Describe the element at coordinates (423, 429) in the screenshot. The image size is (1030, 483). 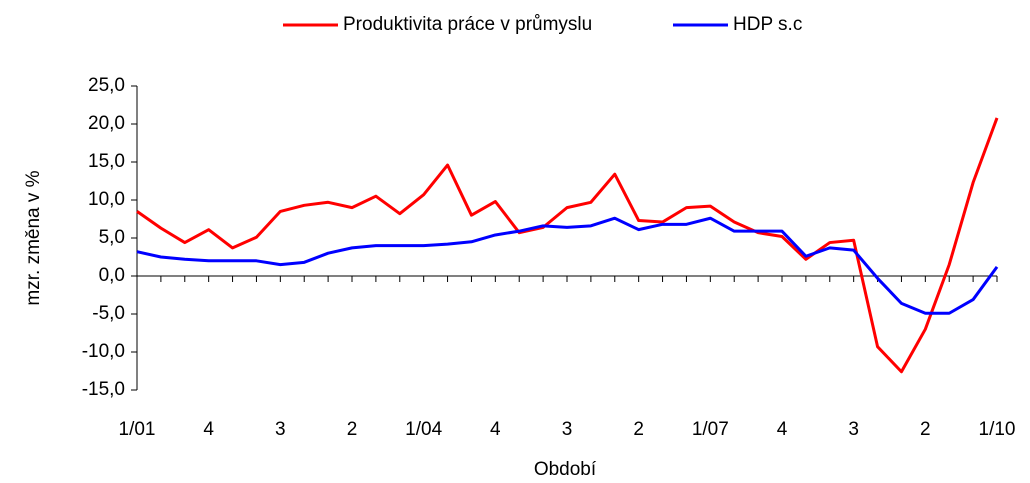
I see `x-tick-label: 1/04` at that location.